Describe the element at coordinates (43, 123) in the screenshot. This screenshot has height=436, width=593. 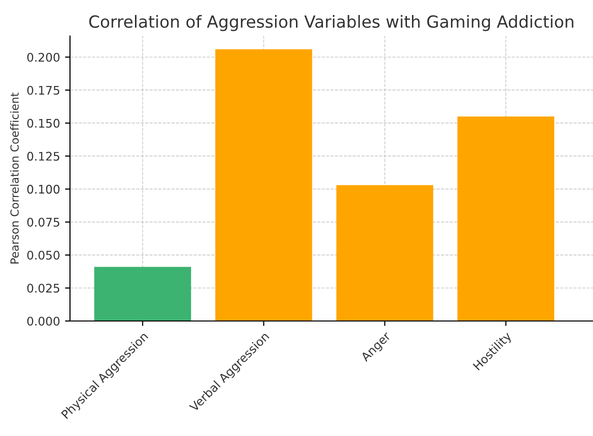
I see `y-tick-label: 0.150` at that location.